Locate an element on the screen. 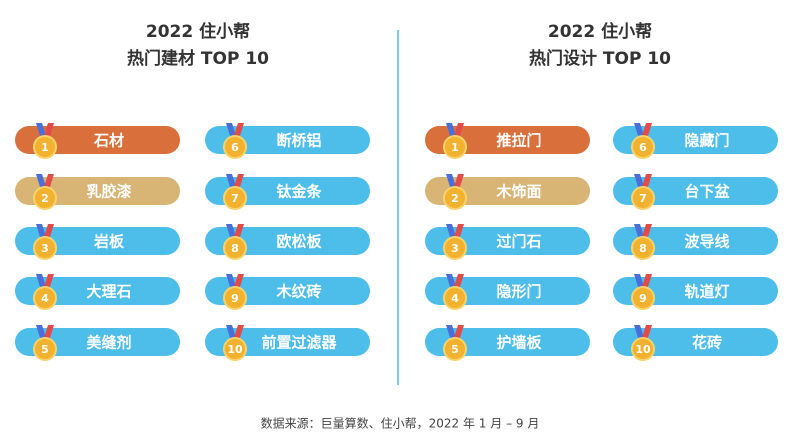 This screenshot has height=445, width=800. panel-subtitle: 热门建材 TOP 10 is located at coordinates (198, 58).